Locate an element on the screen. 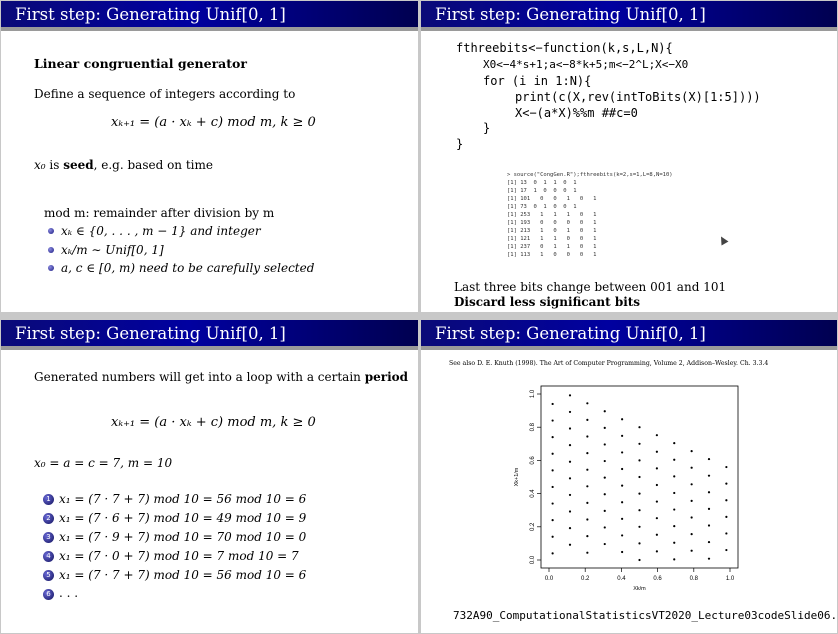 Image resolution: width=838 pixels, height=634 pixels. code-line-4: print(c(X,rev(intToBits(X)[1:5]))) is located at coordinates (638, 97).